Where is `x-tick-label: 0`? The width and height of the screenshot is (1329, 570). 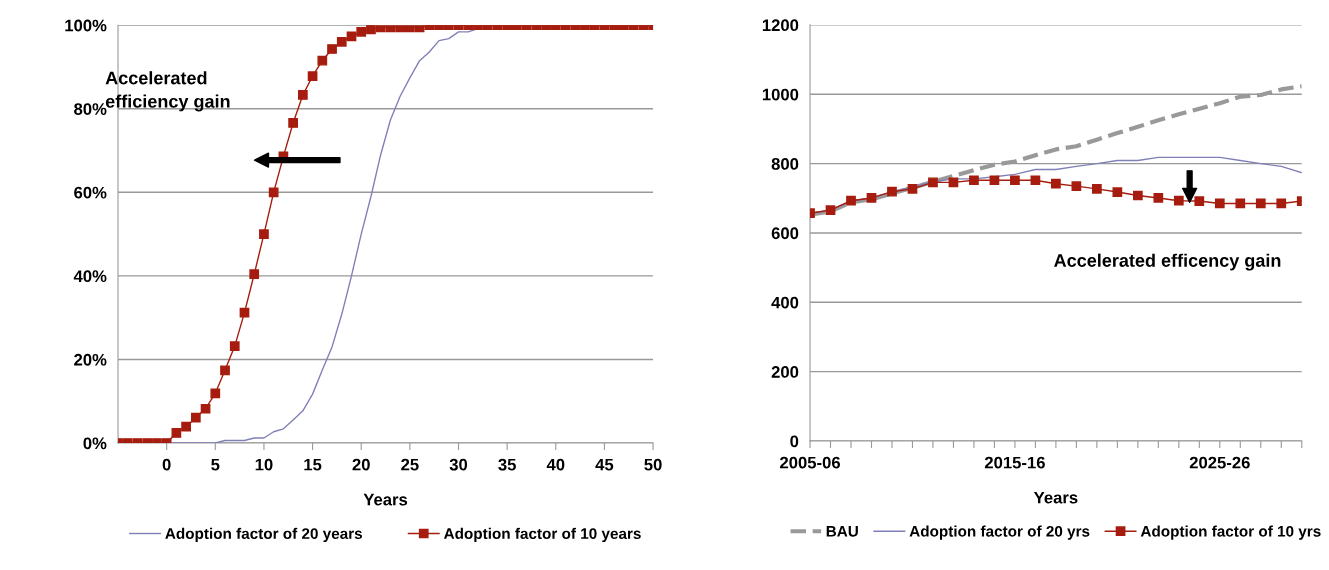 x-tick-label: 0 is located at coordinates (166, 464).